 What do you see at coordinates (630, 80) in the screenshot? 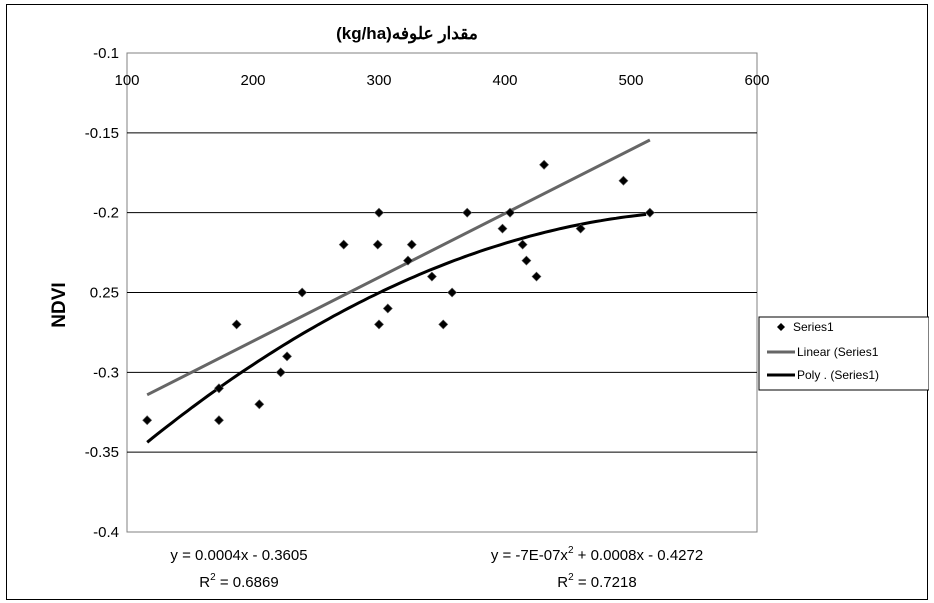
I see `x-tick-label: 500` at bounding box center [630, 80].